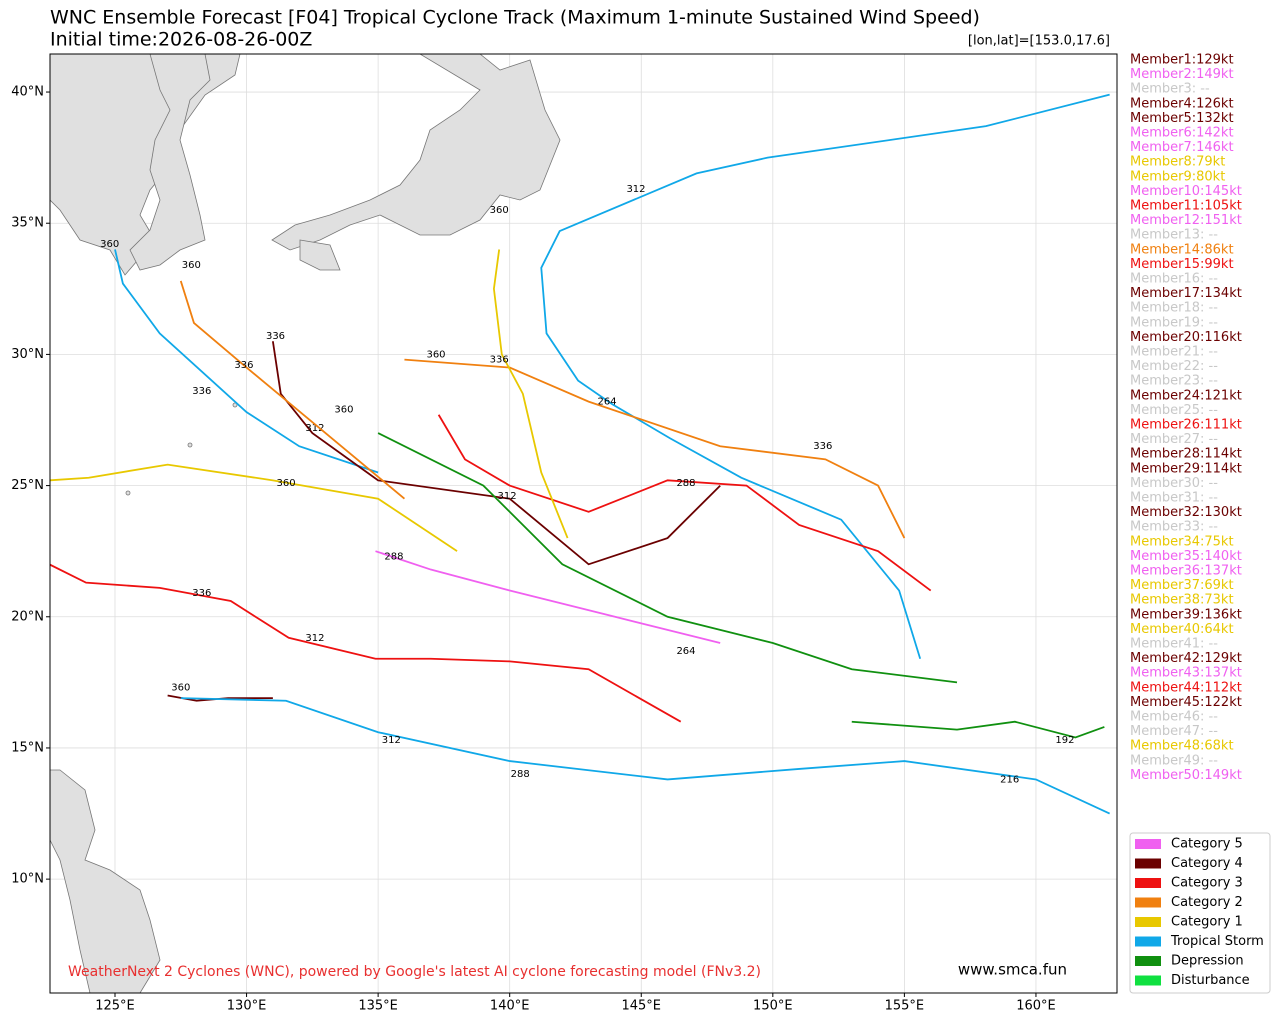 Image resolution: width=1280 pixels, height=1022 pixels. I want to click on x-tick-label: 145°E, so click(641, 1006).